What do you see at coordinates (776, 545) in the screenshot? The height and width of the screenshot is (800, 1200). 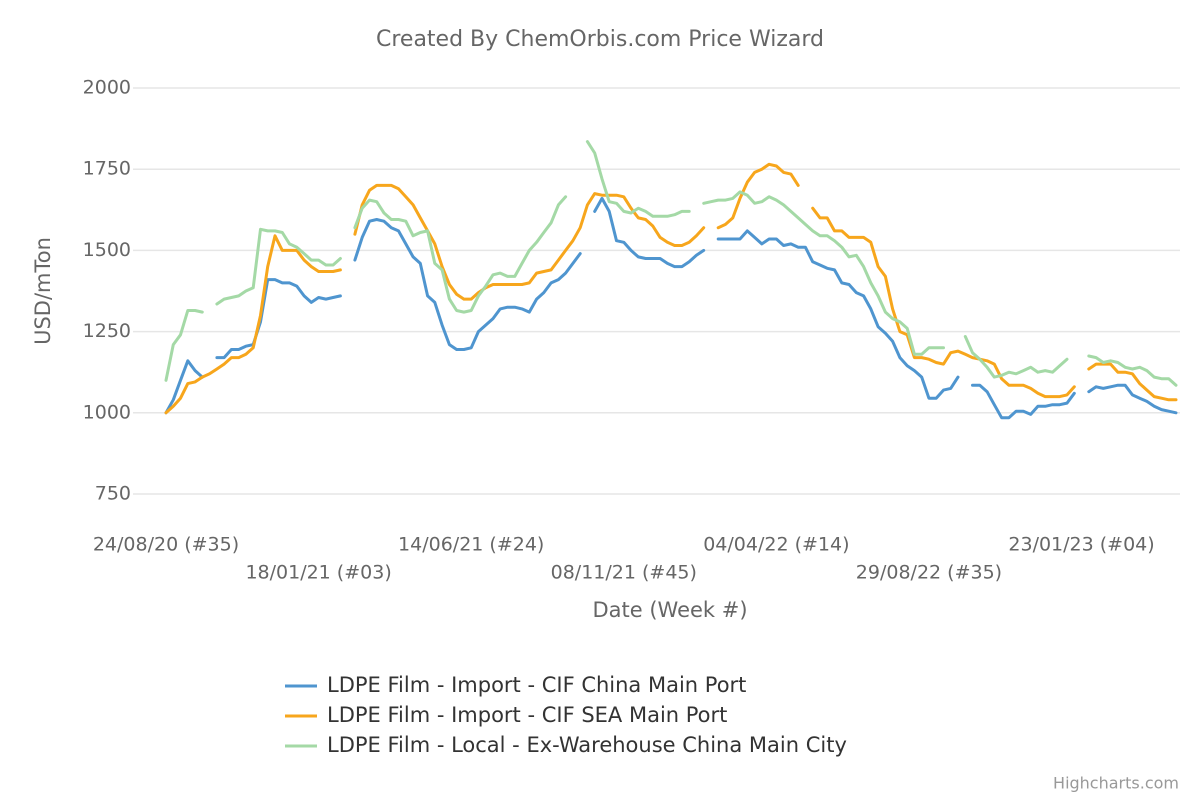 I see `x-tick-label: 04/04/22 (#14)` at bounding box center [776, 545].